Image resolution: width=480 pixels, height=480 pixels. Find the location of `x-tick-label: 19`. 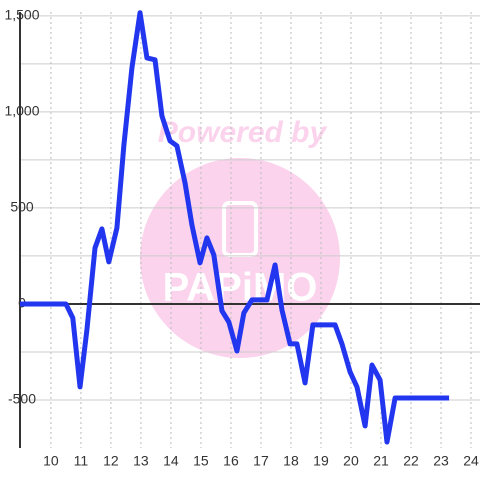

x-tick-label: 19 is located at coordinates (321, 461).